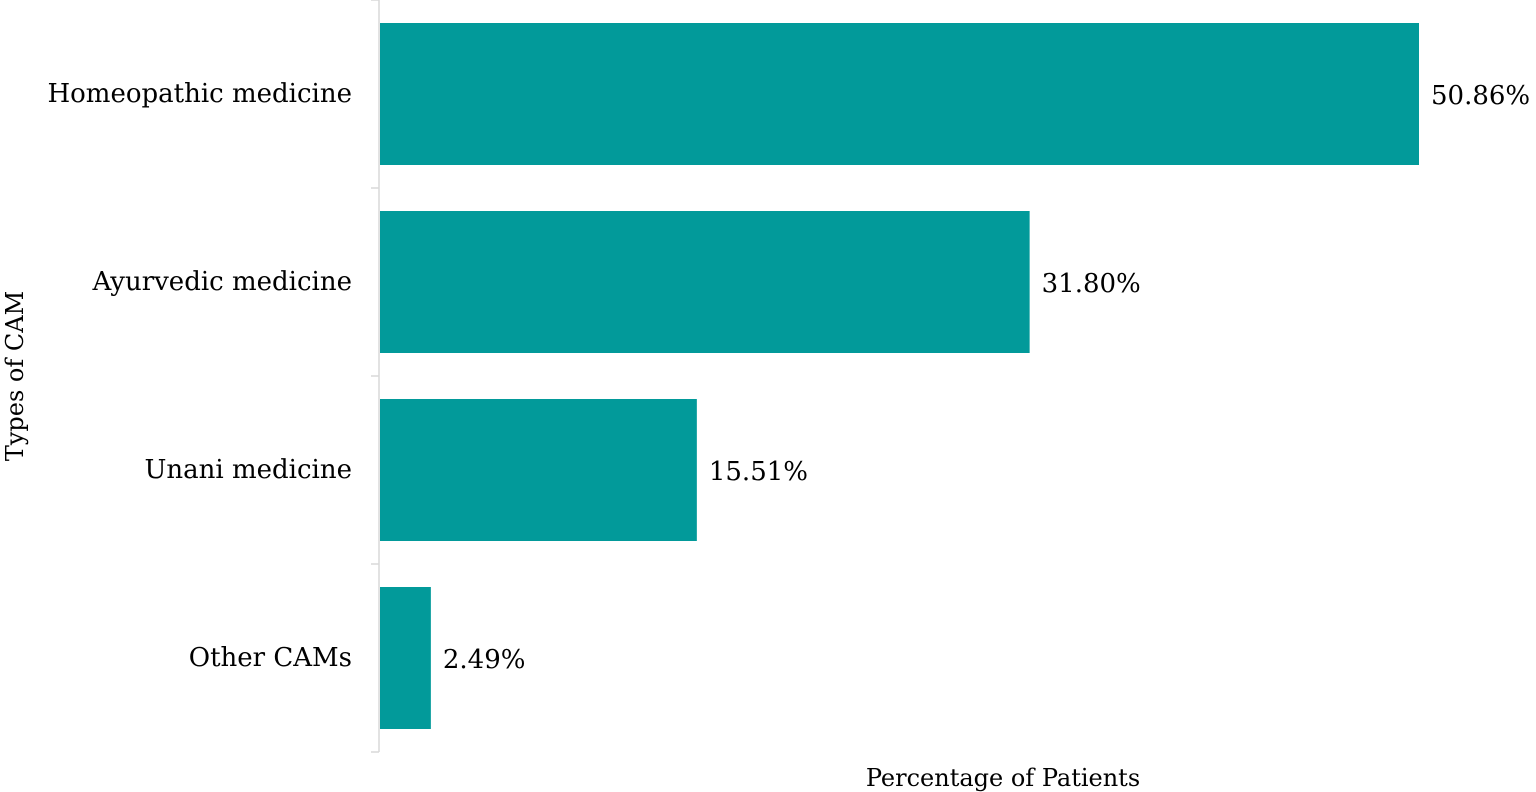  I want to click on data-label: 31.80%, so click(1091, 284).